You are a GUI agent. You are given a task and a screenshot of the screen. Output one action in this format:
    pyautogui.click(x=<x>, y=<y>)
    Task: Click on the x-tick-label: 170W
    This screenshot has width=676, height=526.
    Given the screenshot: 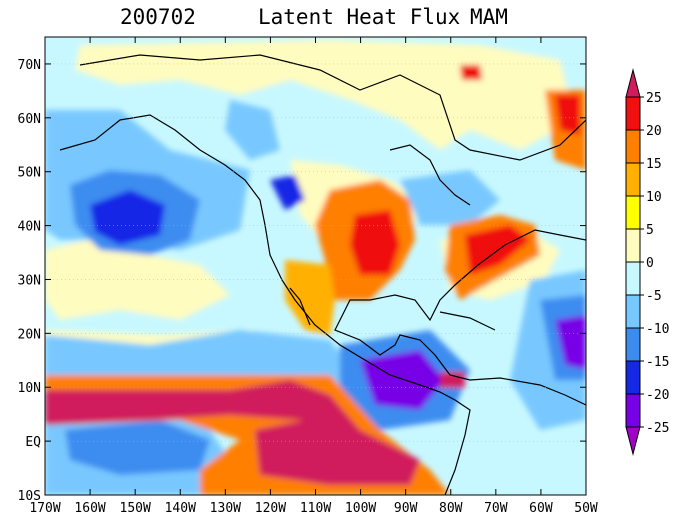 What is the action you would take?
    pyautogui.click(x=44, y=508)
    